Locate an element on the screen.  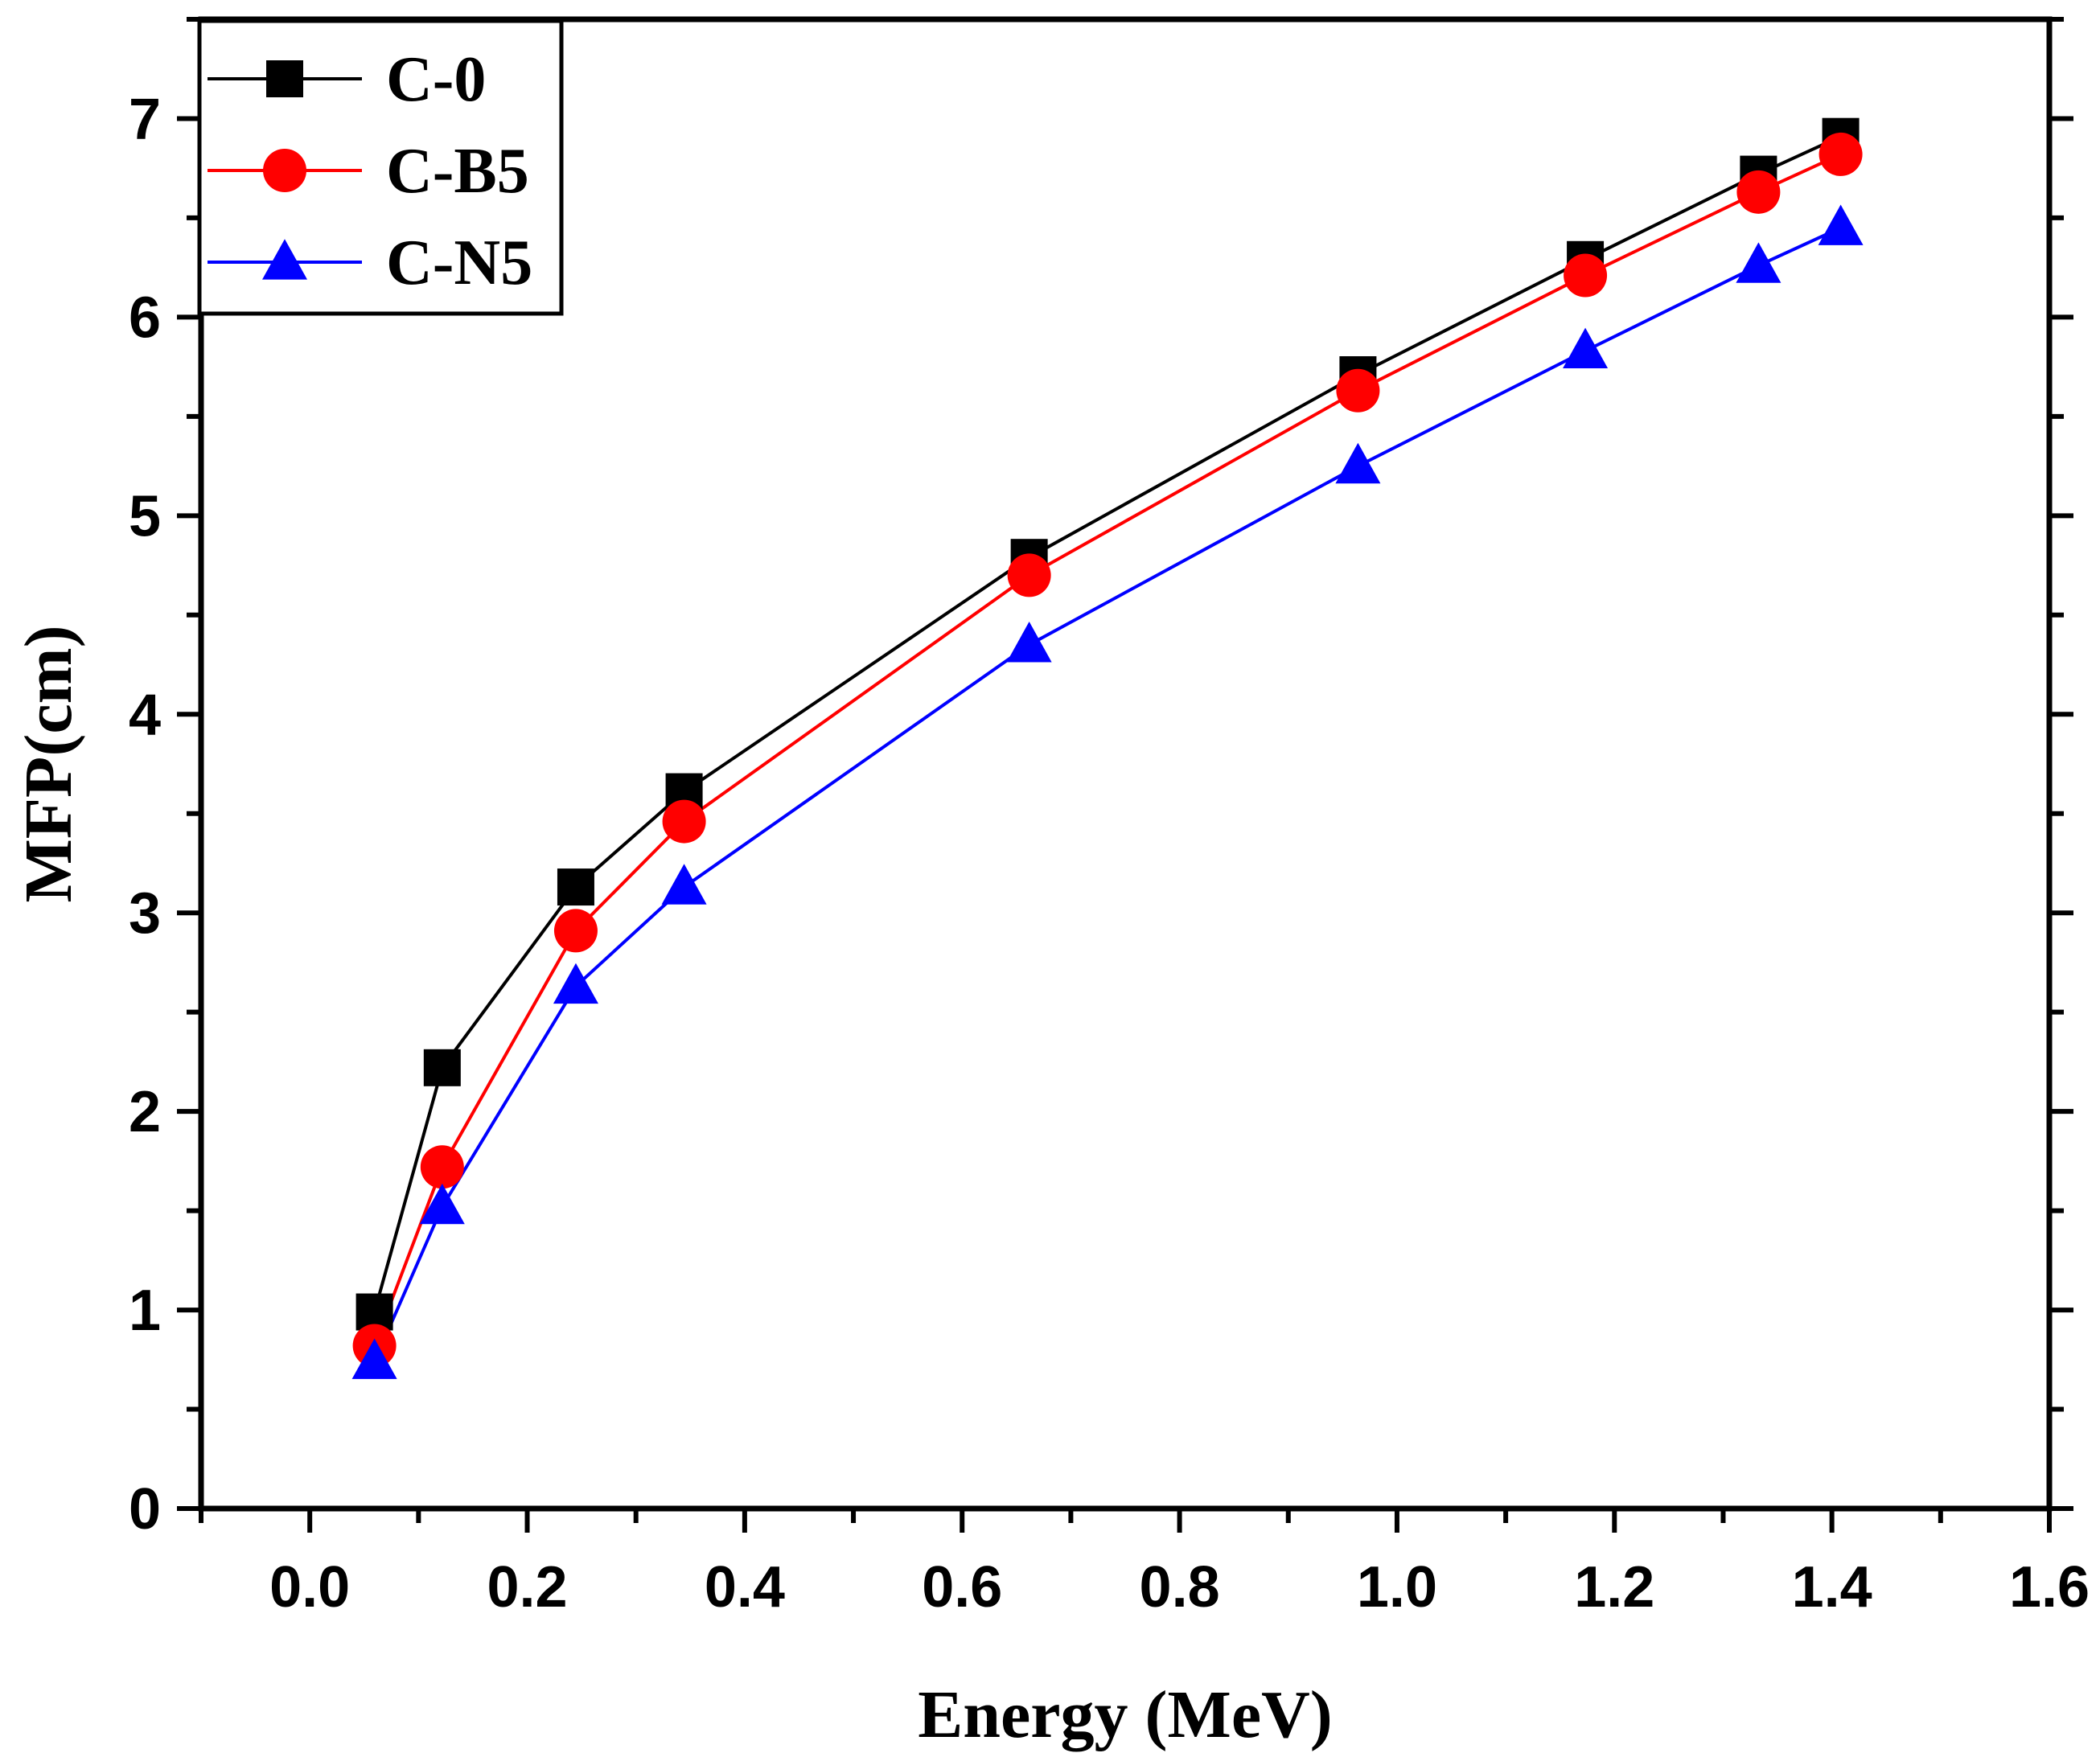
x-tick-label: 0.2 is located at coordinates (527, 1587).